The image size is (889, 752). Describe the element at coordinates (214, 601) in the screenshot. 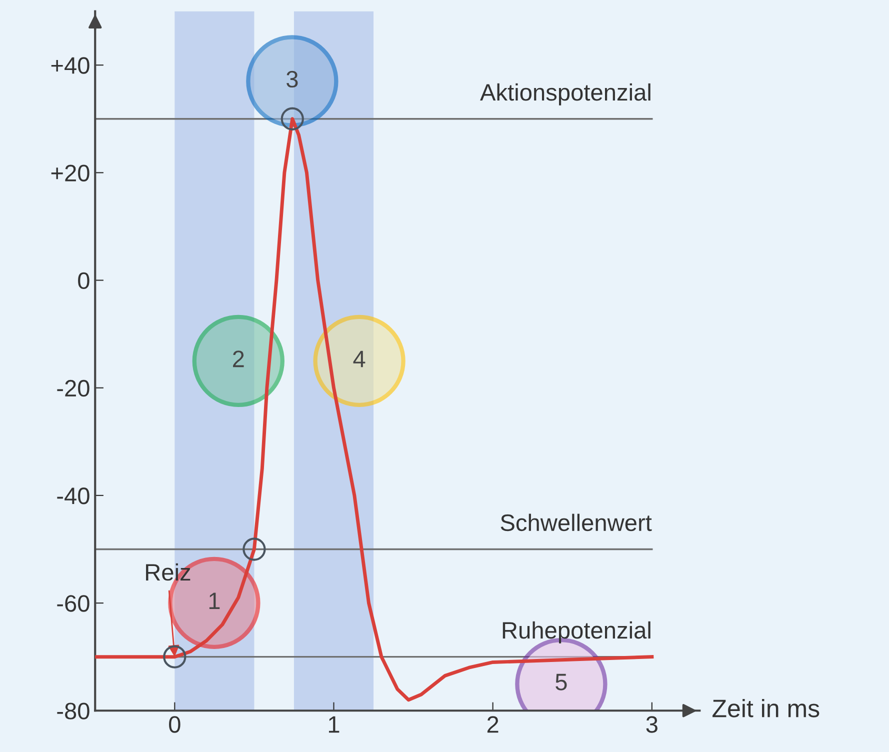

I see `annotation: 1` at that location.